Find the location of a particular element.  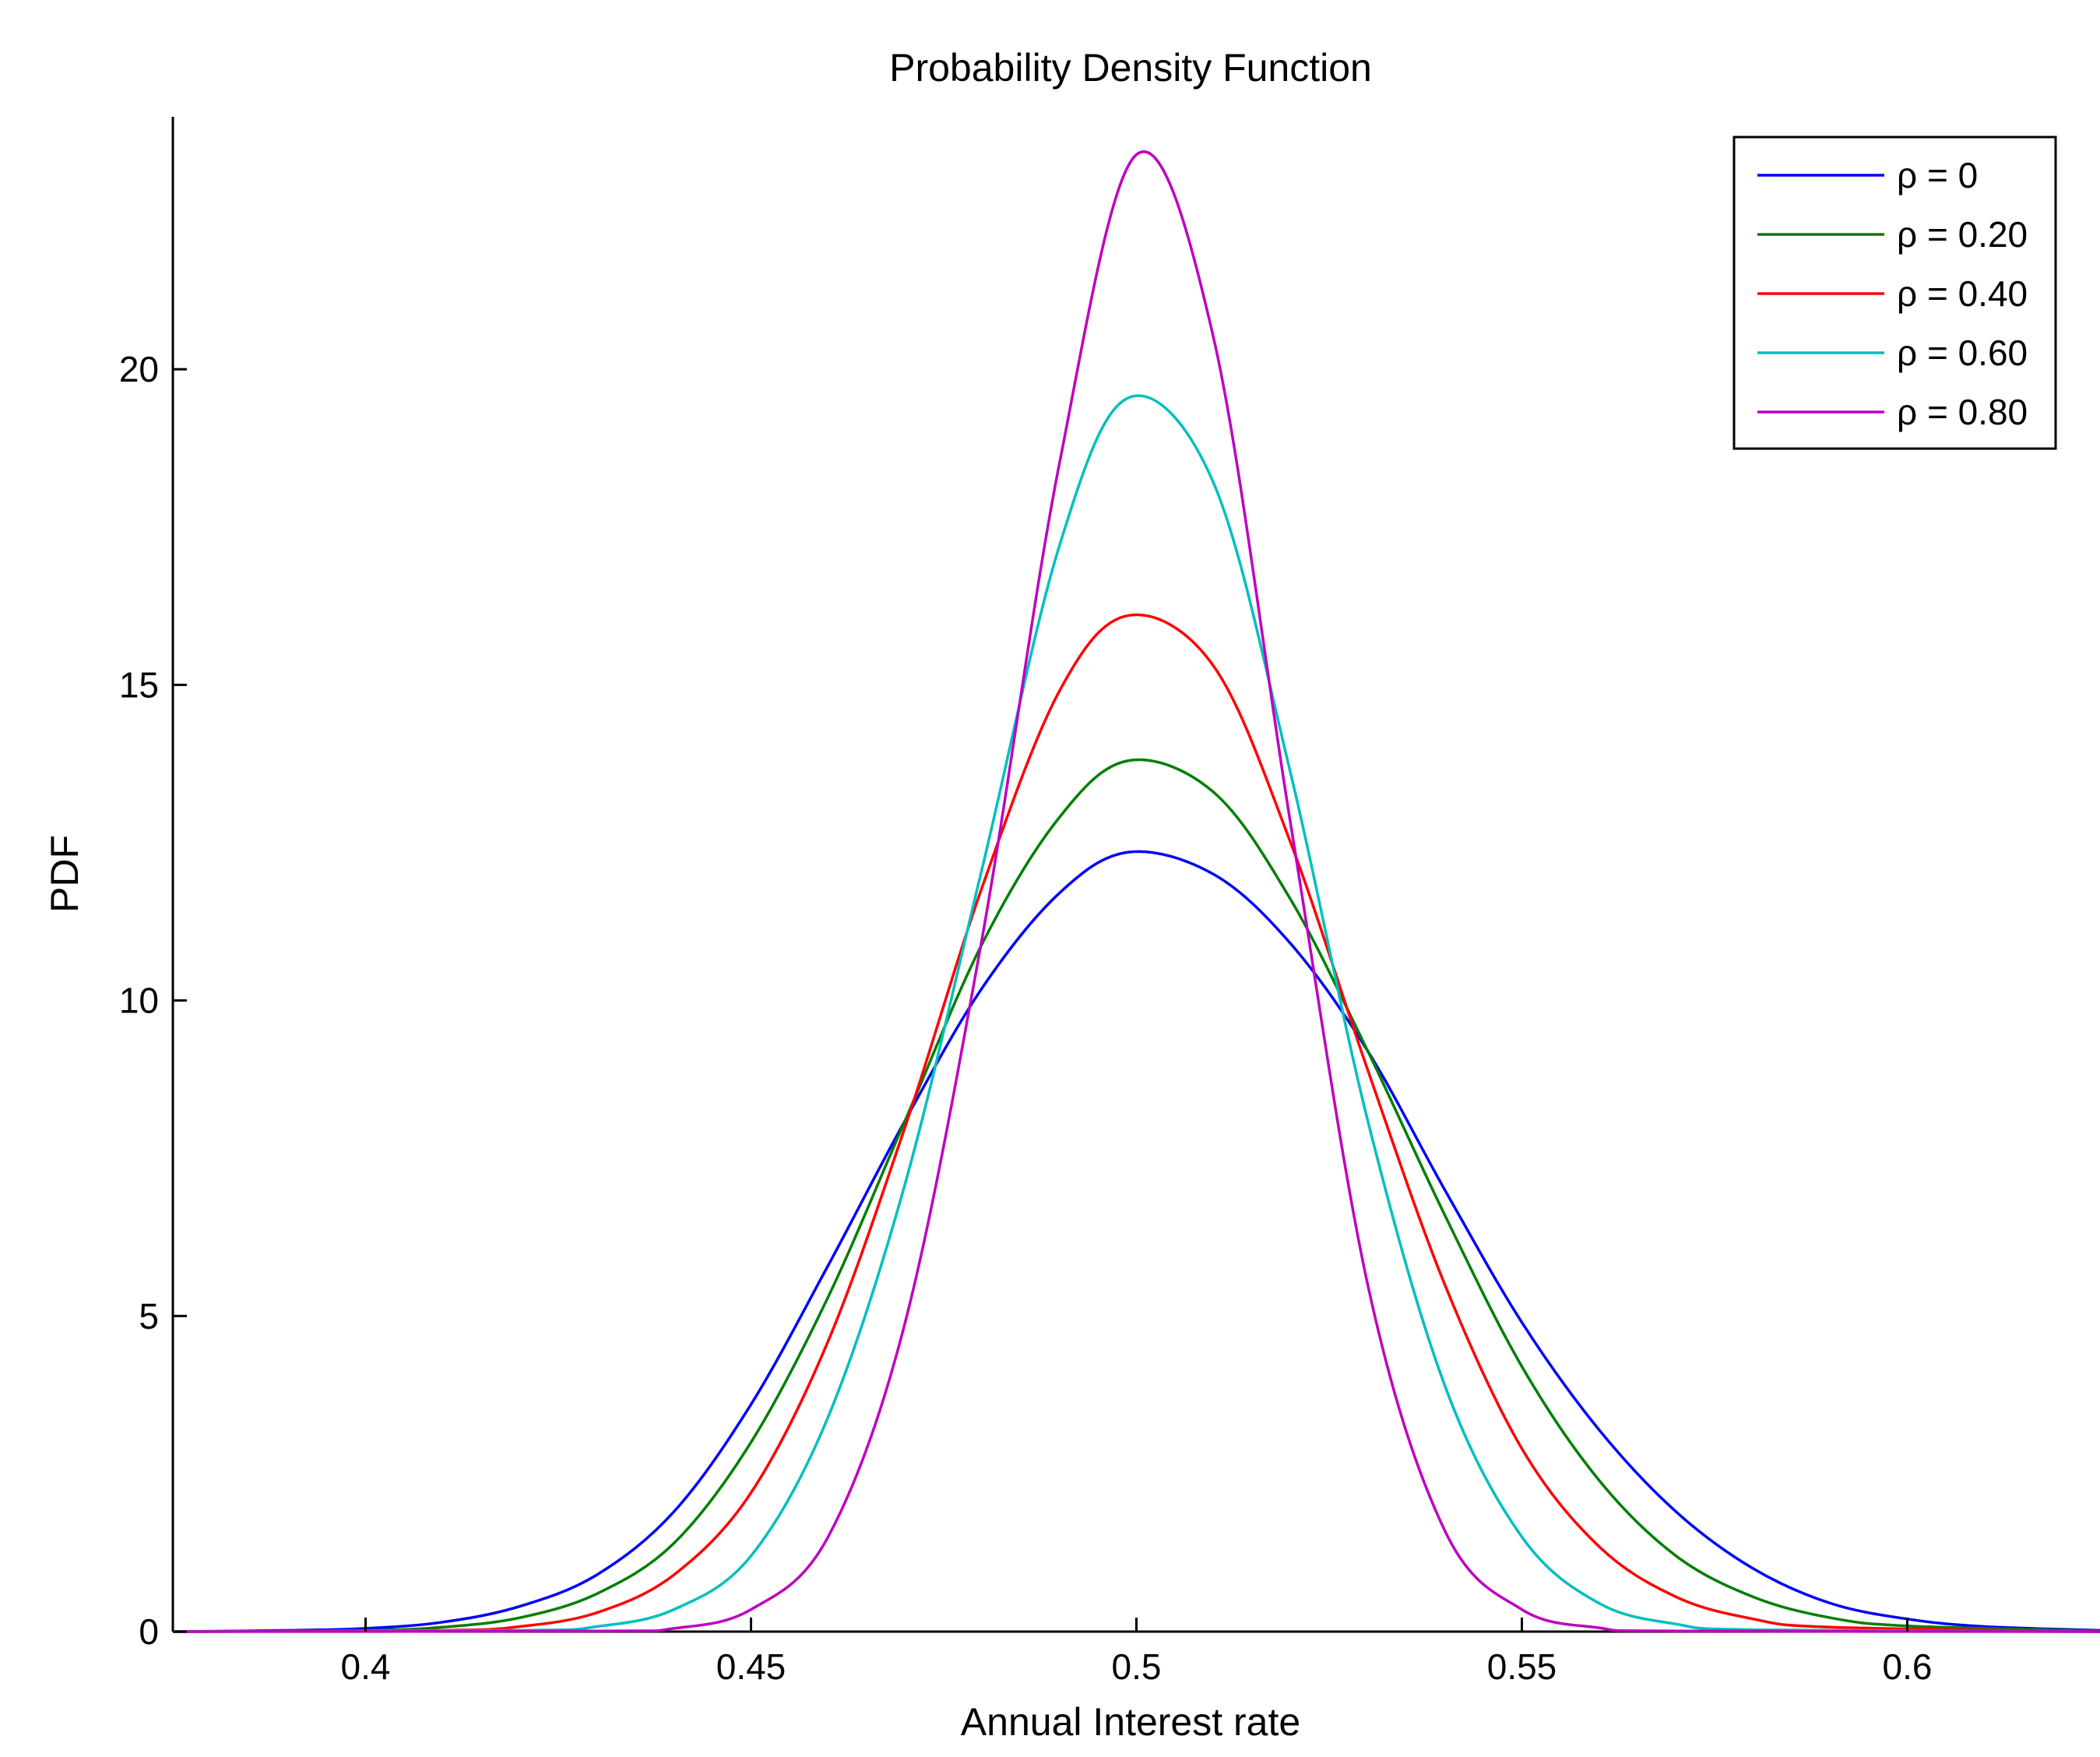

legend-label-1: ρ = 0 is located at coordinates (1937, 175).